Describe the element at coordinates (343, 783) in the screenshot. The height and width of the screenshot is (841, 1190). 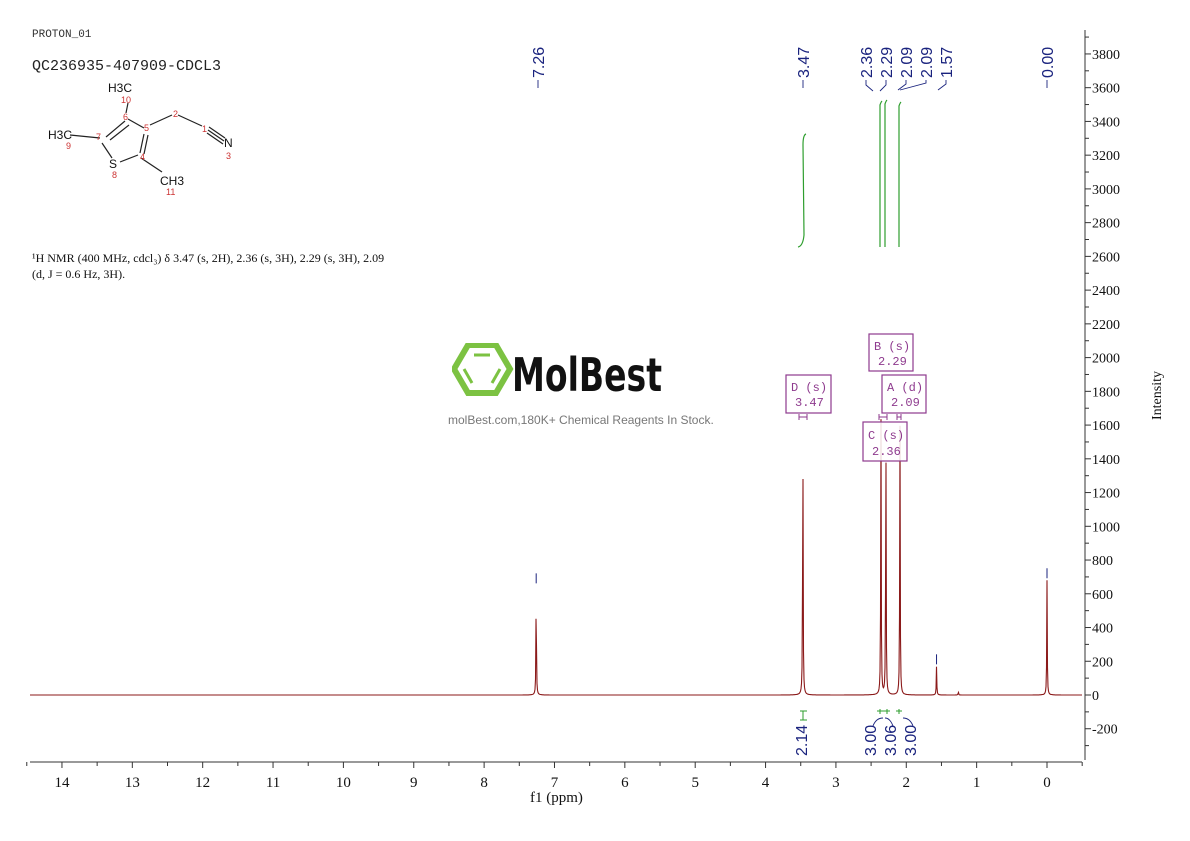
I see `x-tick-label: 10` at that location.